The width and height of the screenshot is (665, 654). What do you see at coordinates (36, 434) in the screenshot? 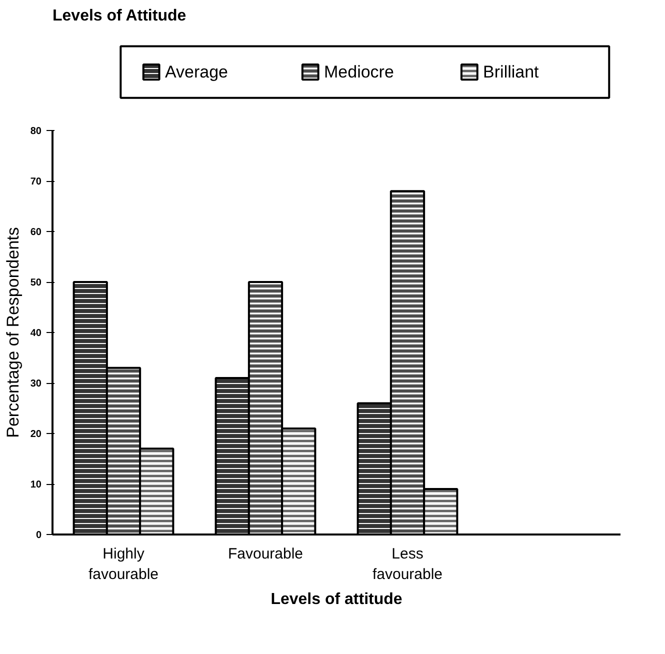
I see `y-tick-label: 20` at bounding box center [36, 434].